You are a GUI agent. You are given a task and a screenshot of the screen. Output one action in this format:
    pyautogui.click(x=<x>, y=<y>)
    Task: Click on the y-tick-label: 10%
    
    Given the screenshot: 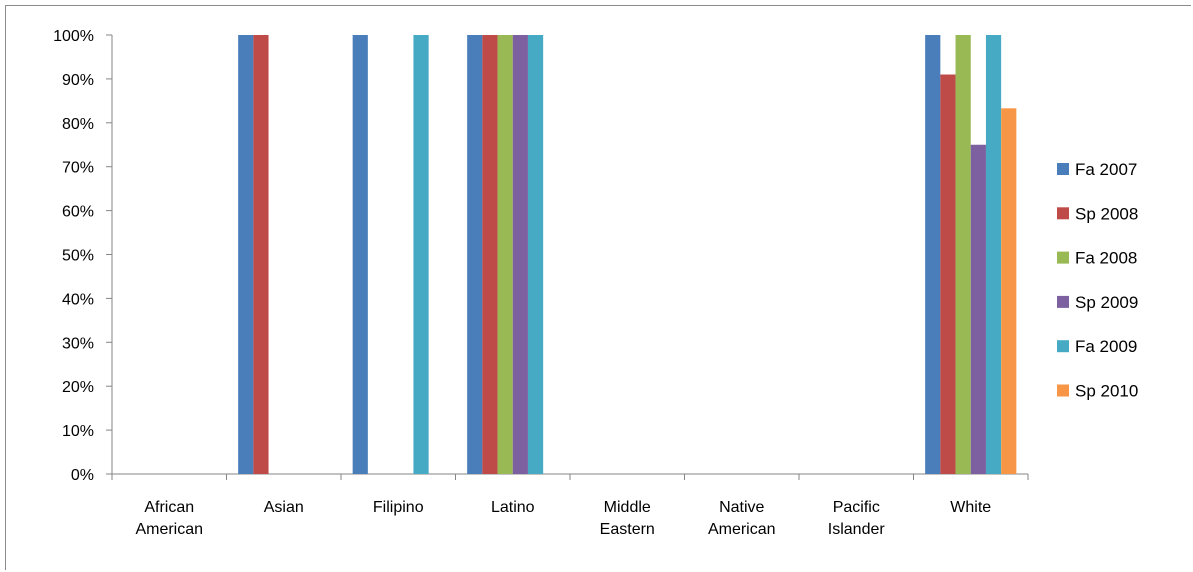 What is the action you would take?
    pyautogui.click(x=78, y=431)
    